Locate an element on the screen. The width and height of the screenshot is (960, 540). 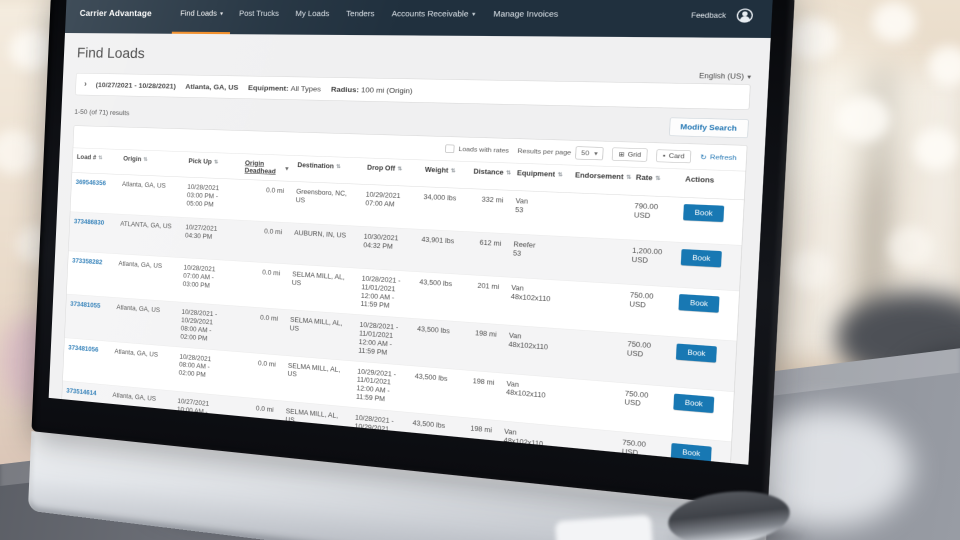
nav-item-find-loads: Find Loads ▾ is located at coordinates (202, 17).